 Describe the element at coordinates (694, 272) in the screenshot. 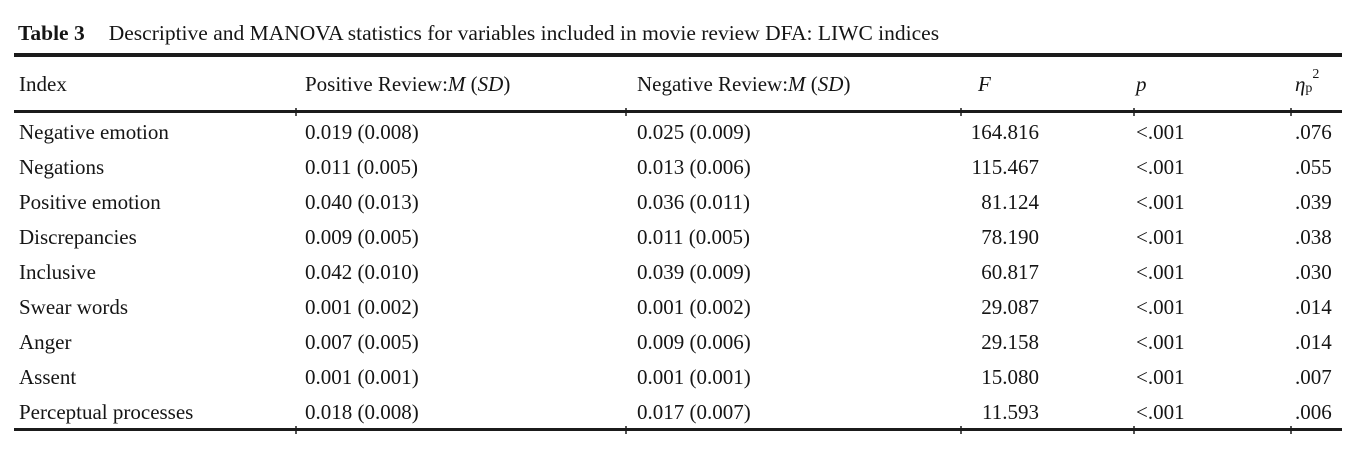

I see `cell-negative-review: 0.039 (0.009)` at that location.